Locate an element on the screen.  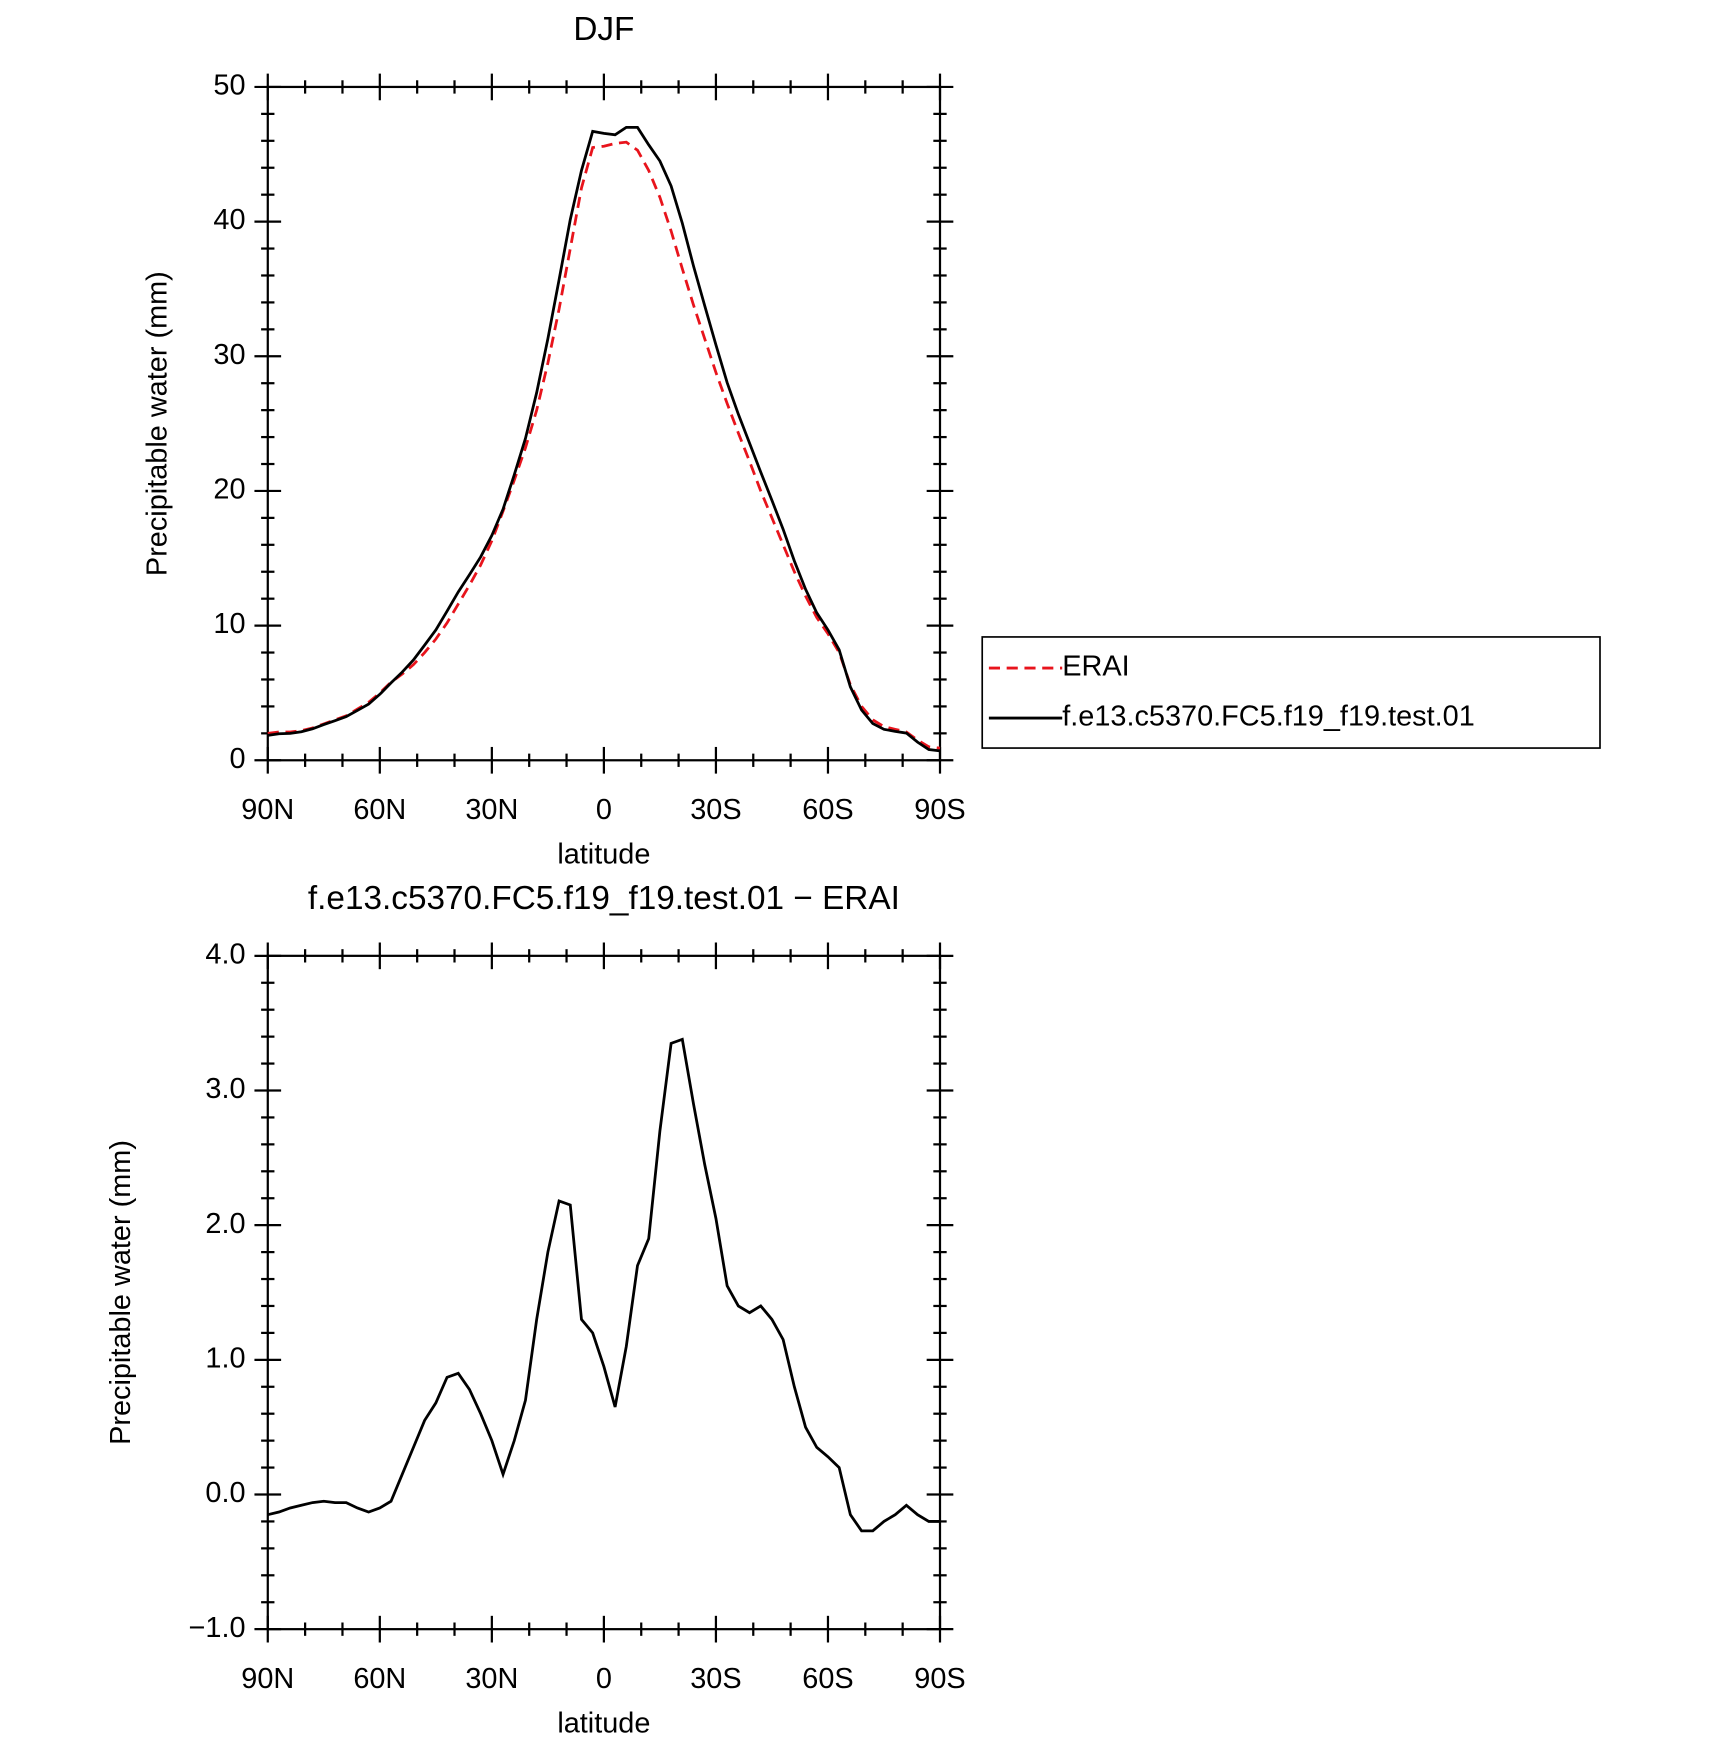
y-tick-label: 50 is located at coordinates (229, 86).